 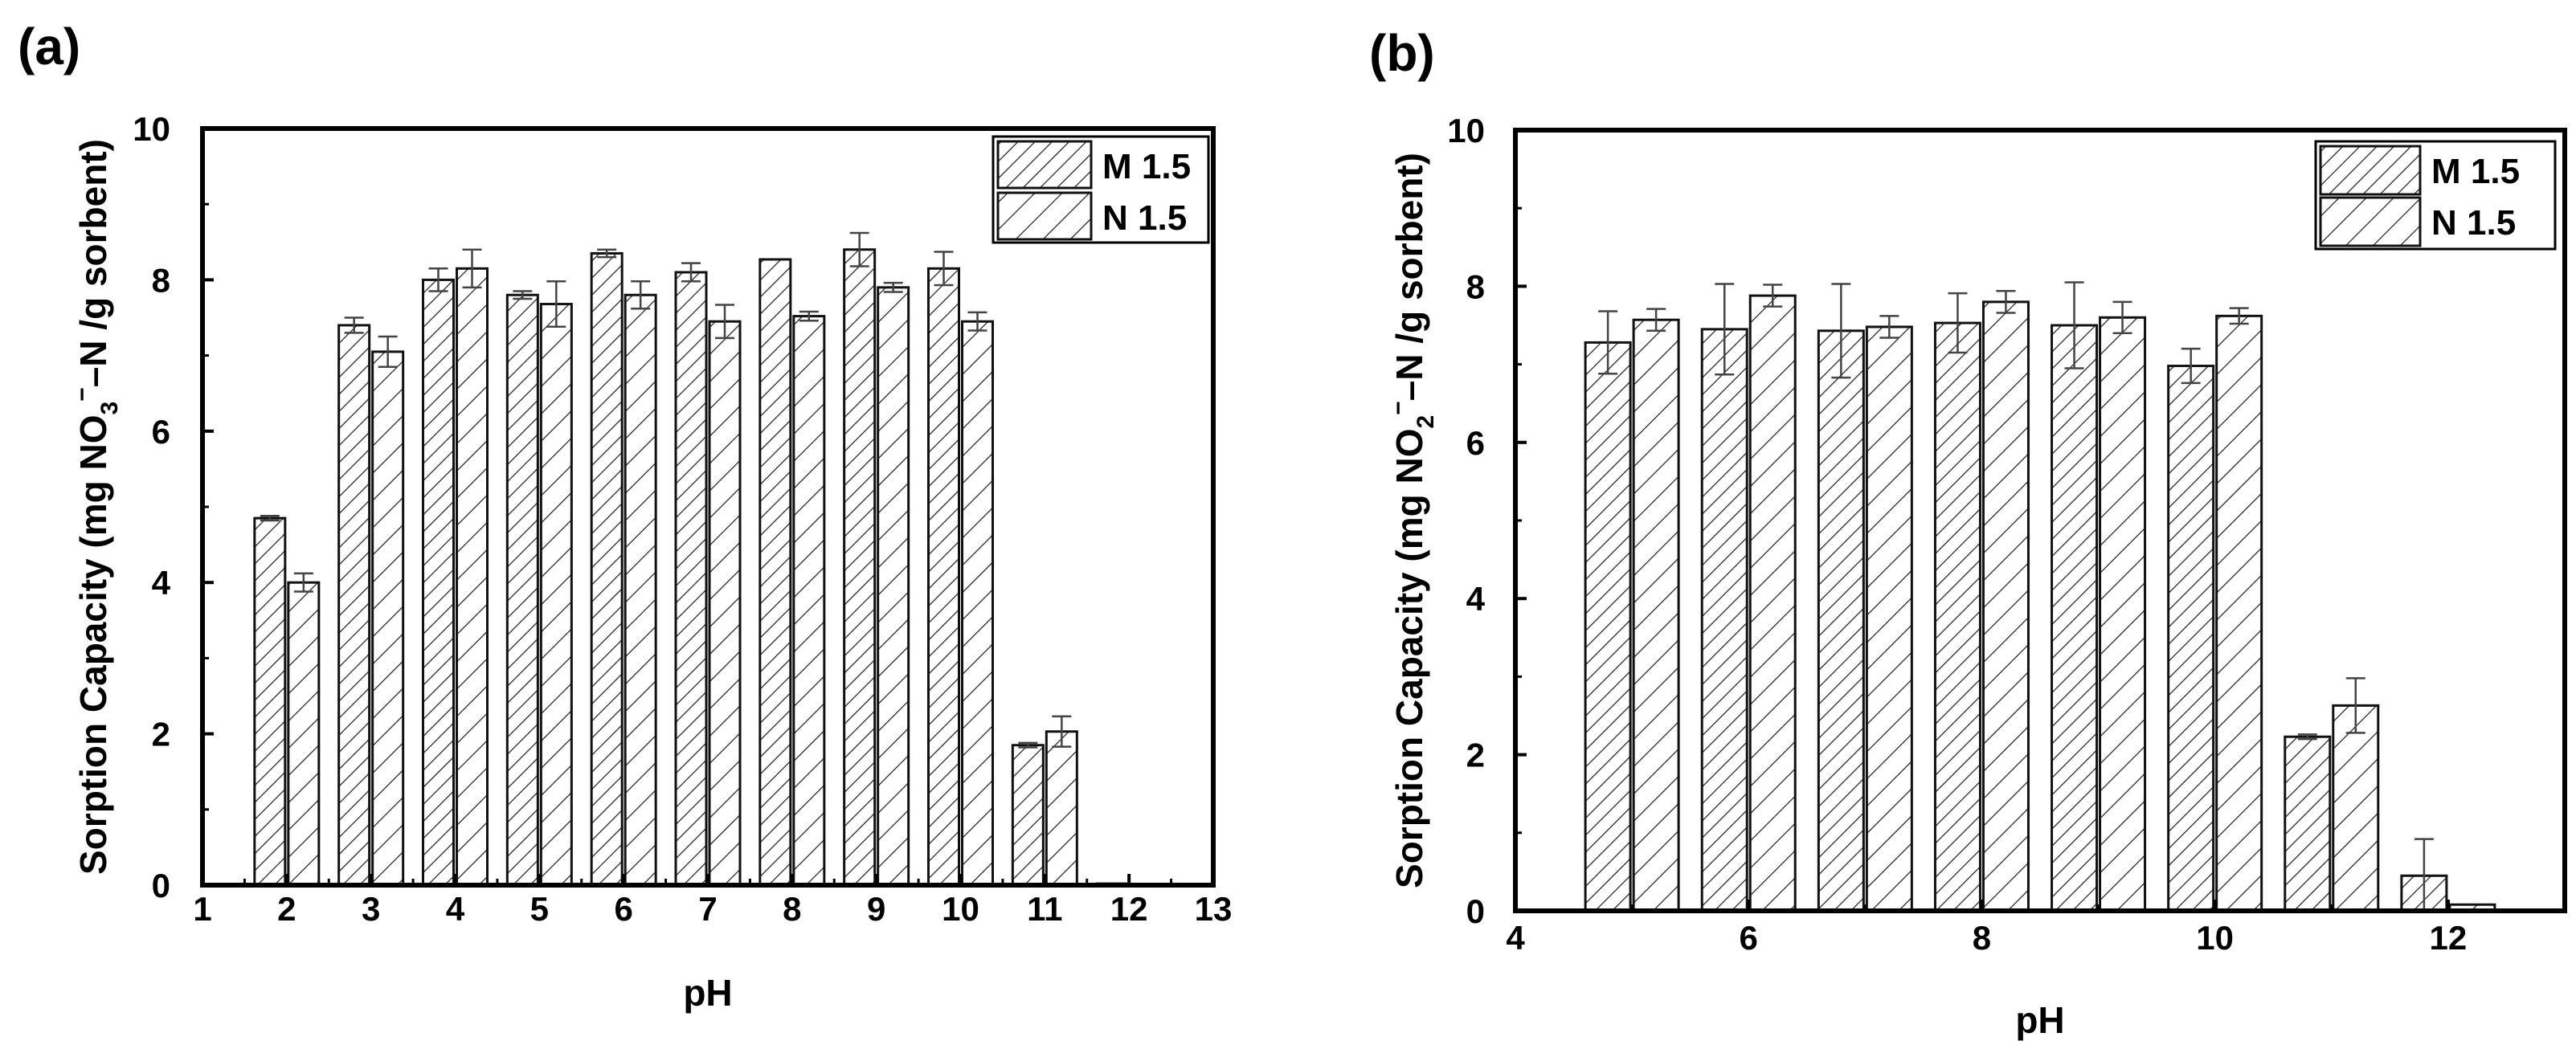 I want to click on error-bar-a-M15-ph10, so click(x=944, y=269).